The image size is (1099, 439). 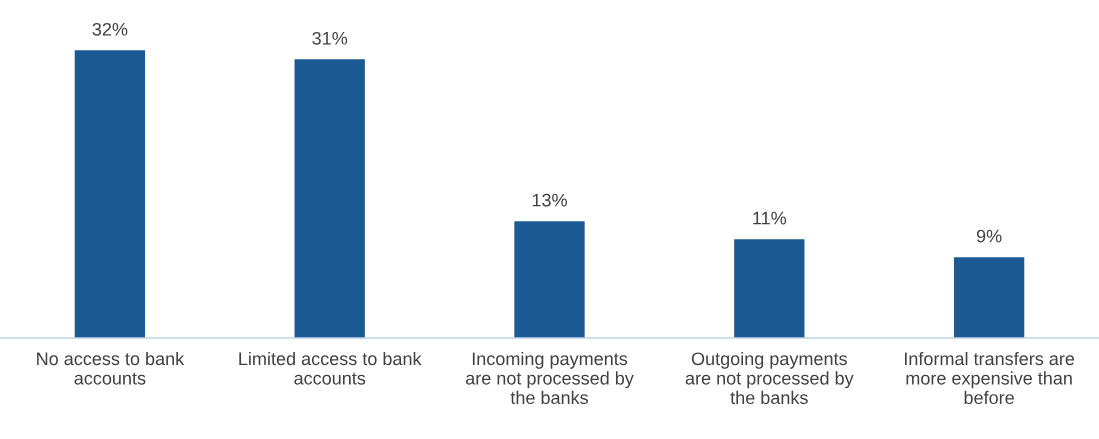 I want to click on data-label: 9%, so click(x=989, y=236).